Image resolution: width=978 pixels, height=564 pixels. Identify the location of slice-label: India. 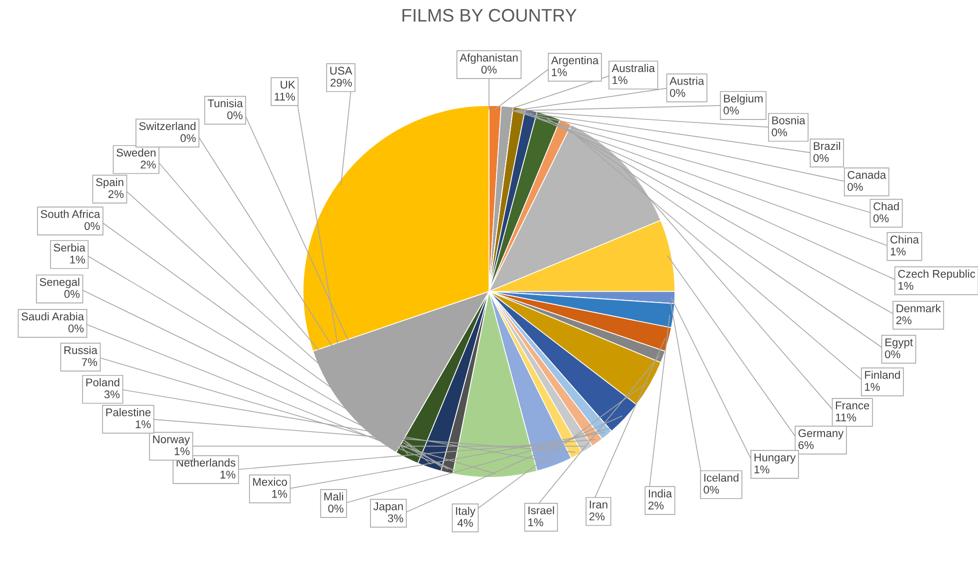
(660, 493).